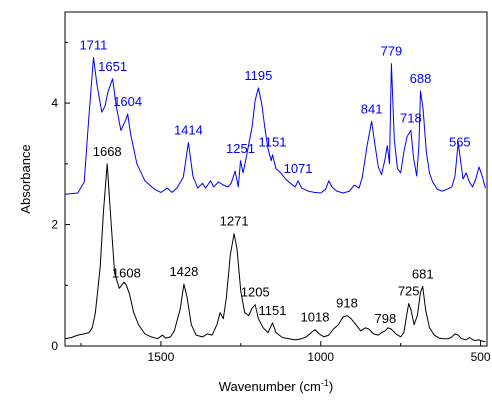  I want to click on peak-label: 1668, so click(107, 151).